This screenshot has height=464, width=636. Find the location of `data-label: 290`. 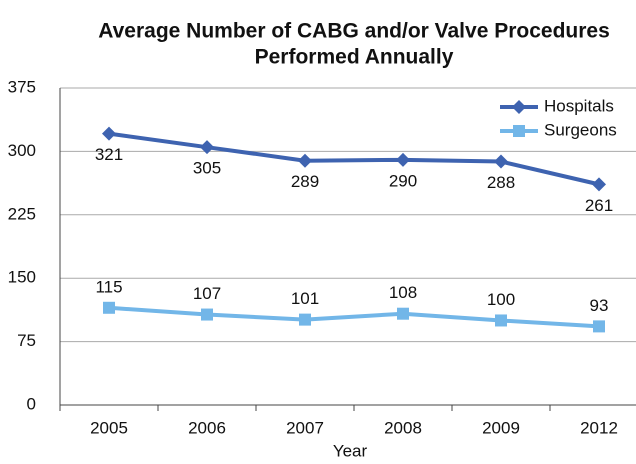

data-label: 290 is located at coordinates (403, 180).